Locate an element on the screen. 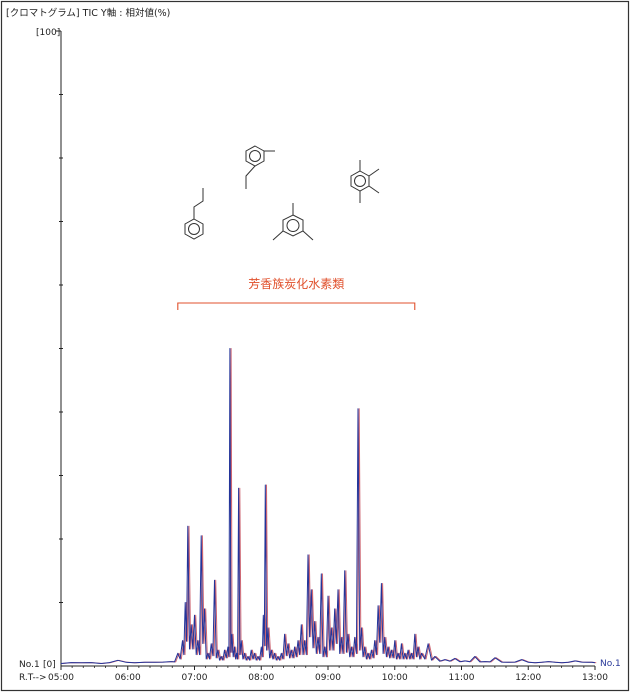  trace-label-left: No.1 is located at coordinates (29, 665).